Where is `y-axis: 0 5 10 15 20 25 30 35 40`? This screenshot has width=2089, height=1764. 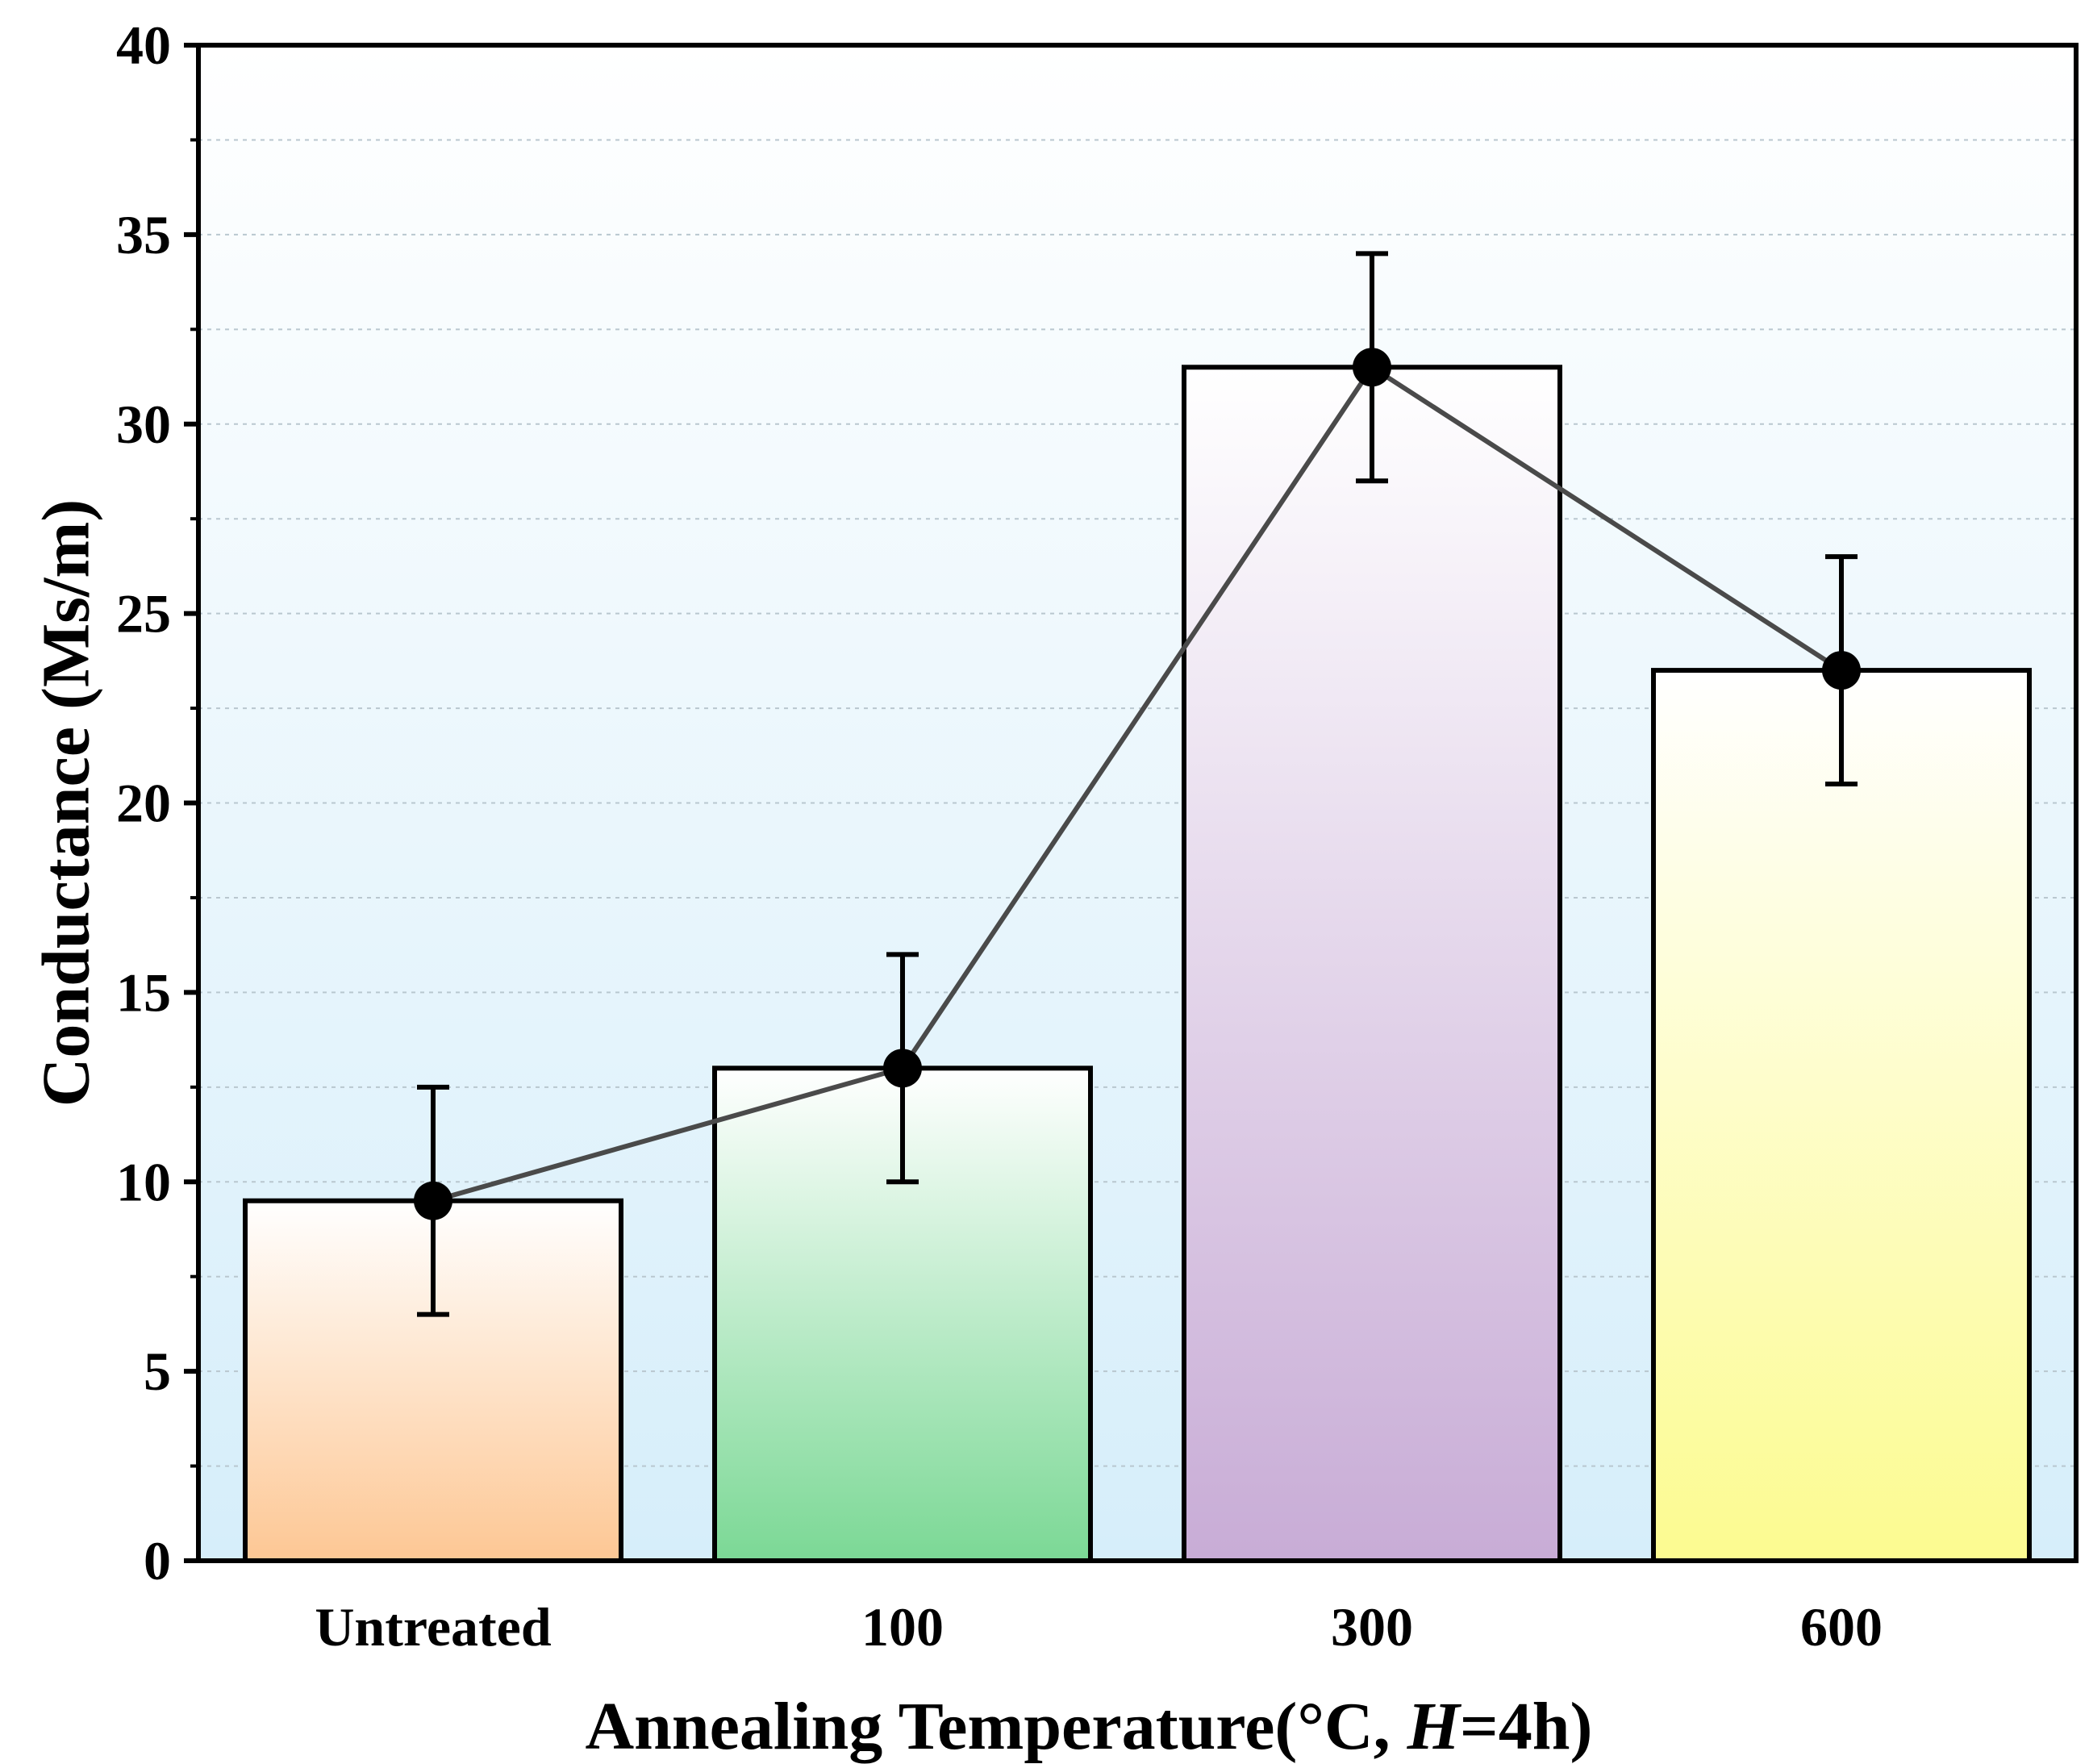
y-axis: 0 5 10 15 20 25 30 35 40 is located at coordinates (157, 803).